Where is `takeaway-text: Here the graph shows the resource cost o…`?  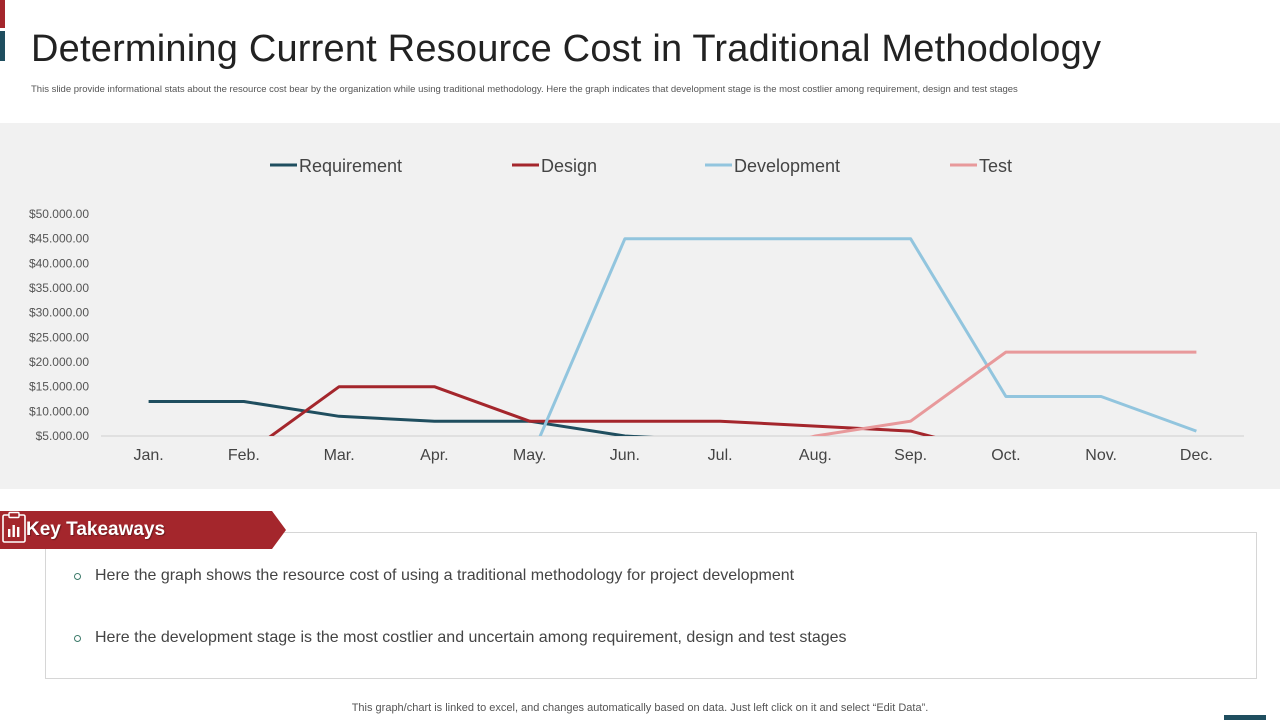
takeaway-text: Here the graph shows the resource cost o… is located at coordinates (445, 575).